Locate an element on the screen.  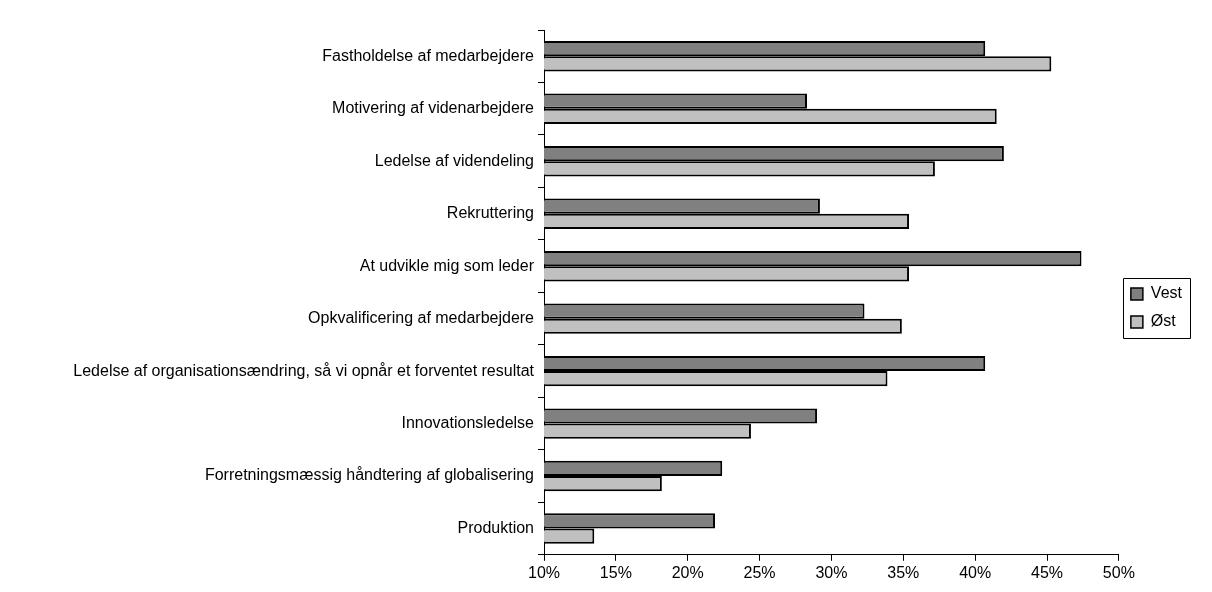
y-tick-label: Produktion is located at coordinates (495, 527).